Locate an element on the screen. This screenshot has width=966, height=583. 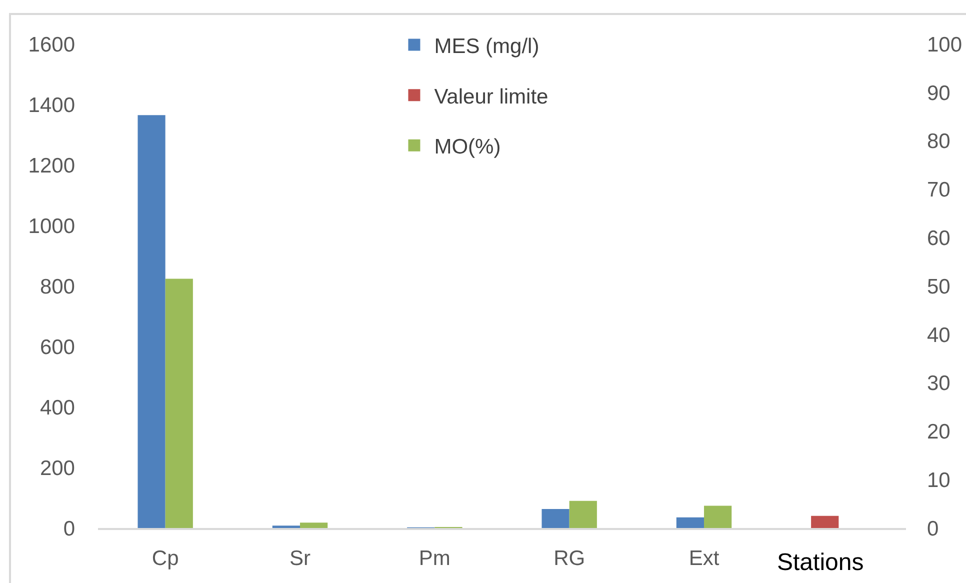
y2-tick-label: 30 is located at coordinates (938, 384).